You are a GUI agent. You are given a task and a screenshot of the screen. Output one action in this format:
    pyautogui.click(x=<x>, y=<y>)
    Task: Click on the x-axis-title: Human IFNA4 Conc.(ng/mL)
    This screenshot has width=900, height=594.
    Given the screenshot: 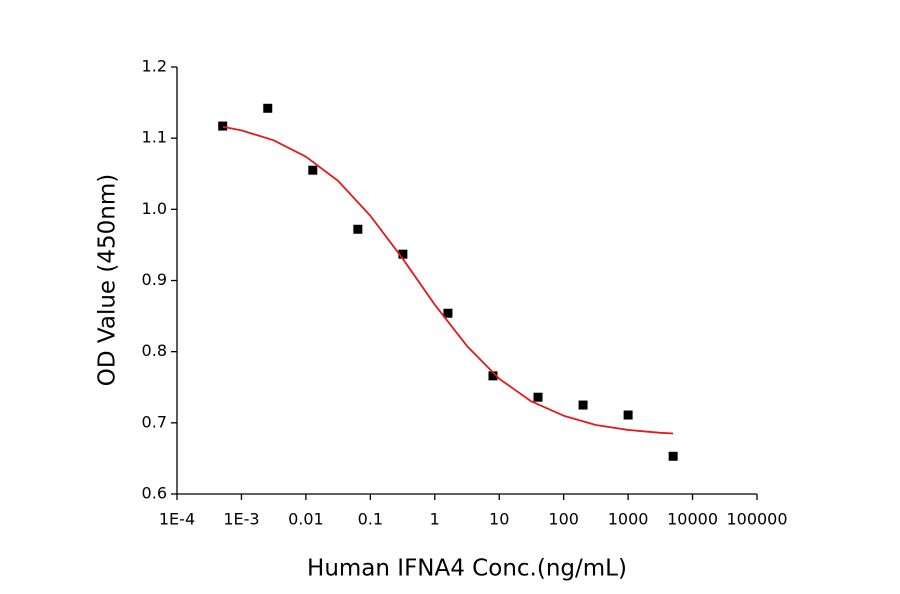 What is the action you would take?
    pyautogui.click(x=467, y=569)
    